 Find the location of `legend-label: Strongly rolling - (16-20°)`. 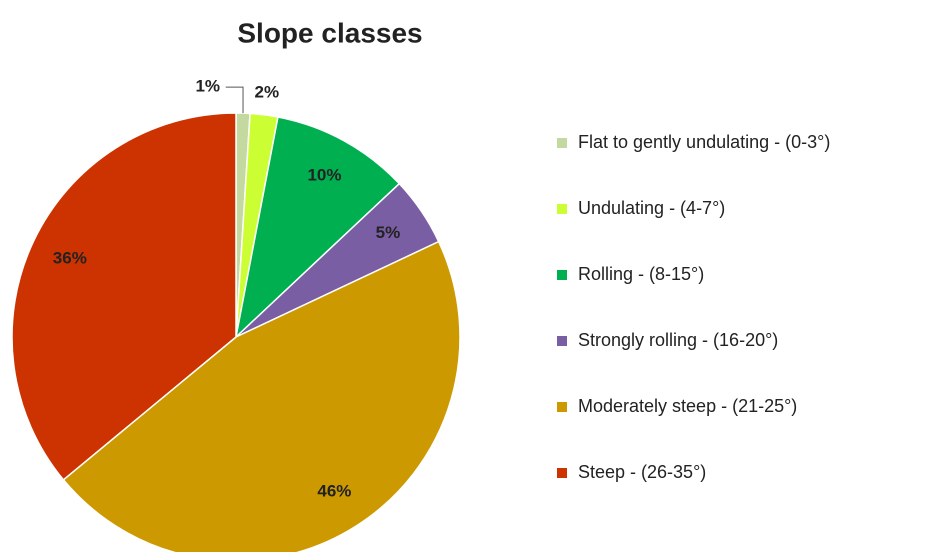

legend-label: Strongly rolling - (16-20°) is located at coordinates (678, 340).